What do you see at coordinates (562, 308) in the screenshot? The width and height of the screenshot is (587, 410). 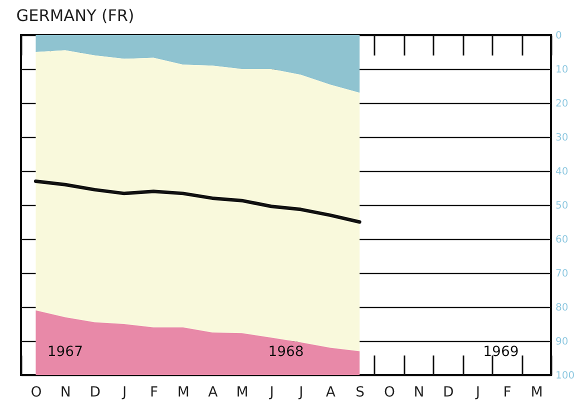 I see `y-tick-label: 80` at bounding box center [562, 308].